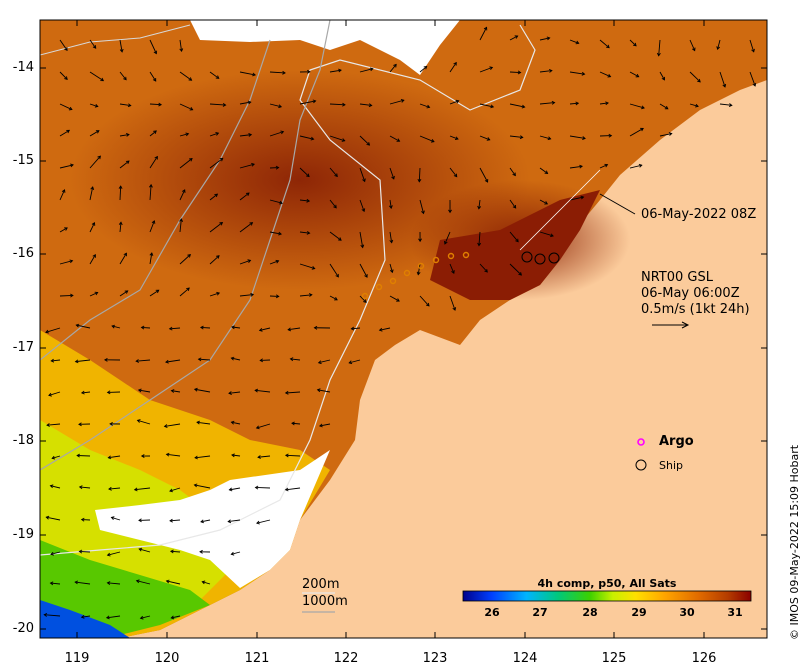  What do you see at coordinates (451, 256) in the screenshot?
I see `ship-marker` at bounding box center [451, 256].